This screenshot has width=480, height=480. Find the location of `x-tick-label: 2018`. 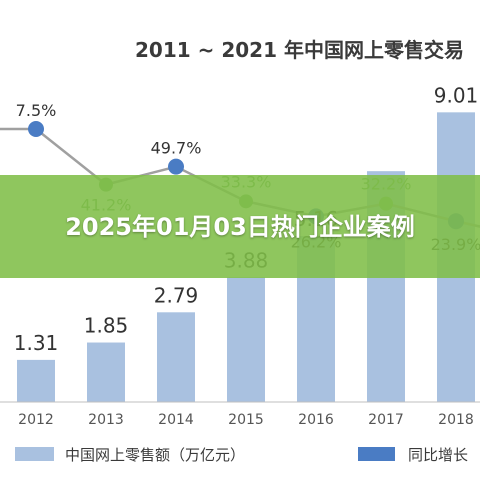

x-tick-label: 2018 is located at coordinates (456, 420).